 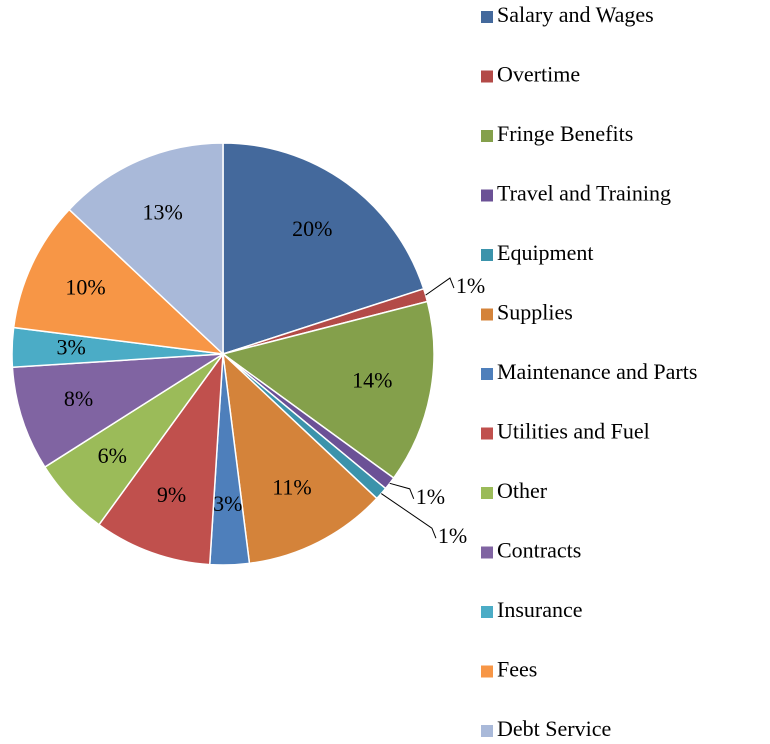 What do you see at coordinates (565, 133) in the screenshot?
I see `legend-label: Fringe Benefits` at bounding box center [565, 133].